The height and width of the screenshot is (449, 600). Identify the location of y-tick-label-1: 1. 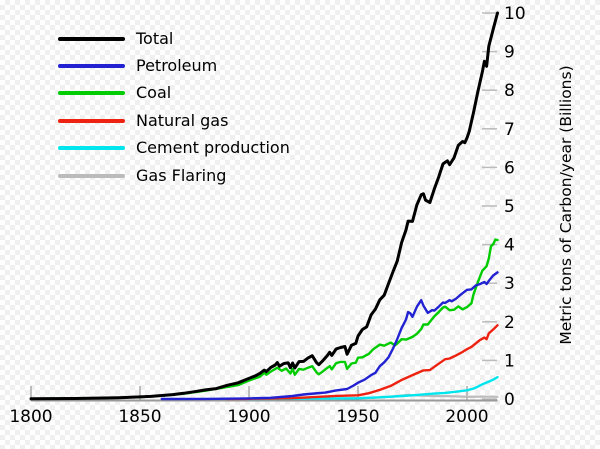
(509, 361).